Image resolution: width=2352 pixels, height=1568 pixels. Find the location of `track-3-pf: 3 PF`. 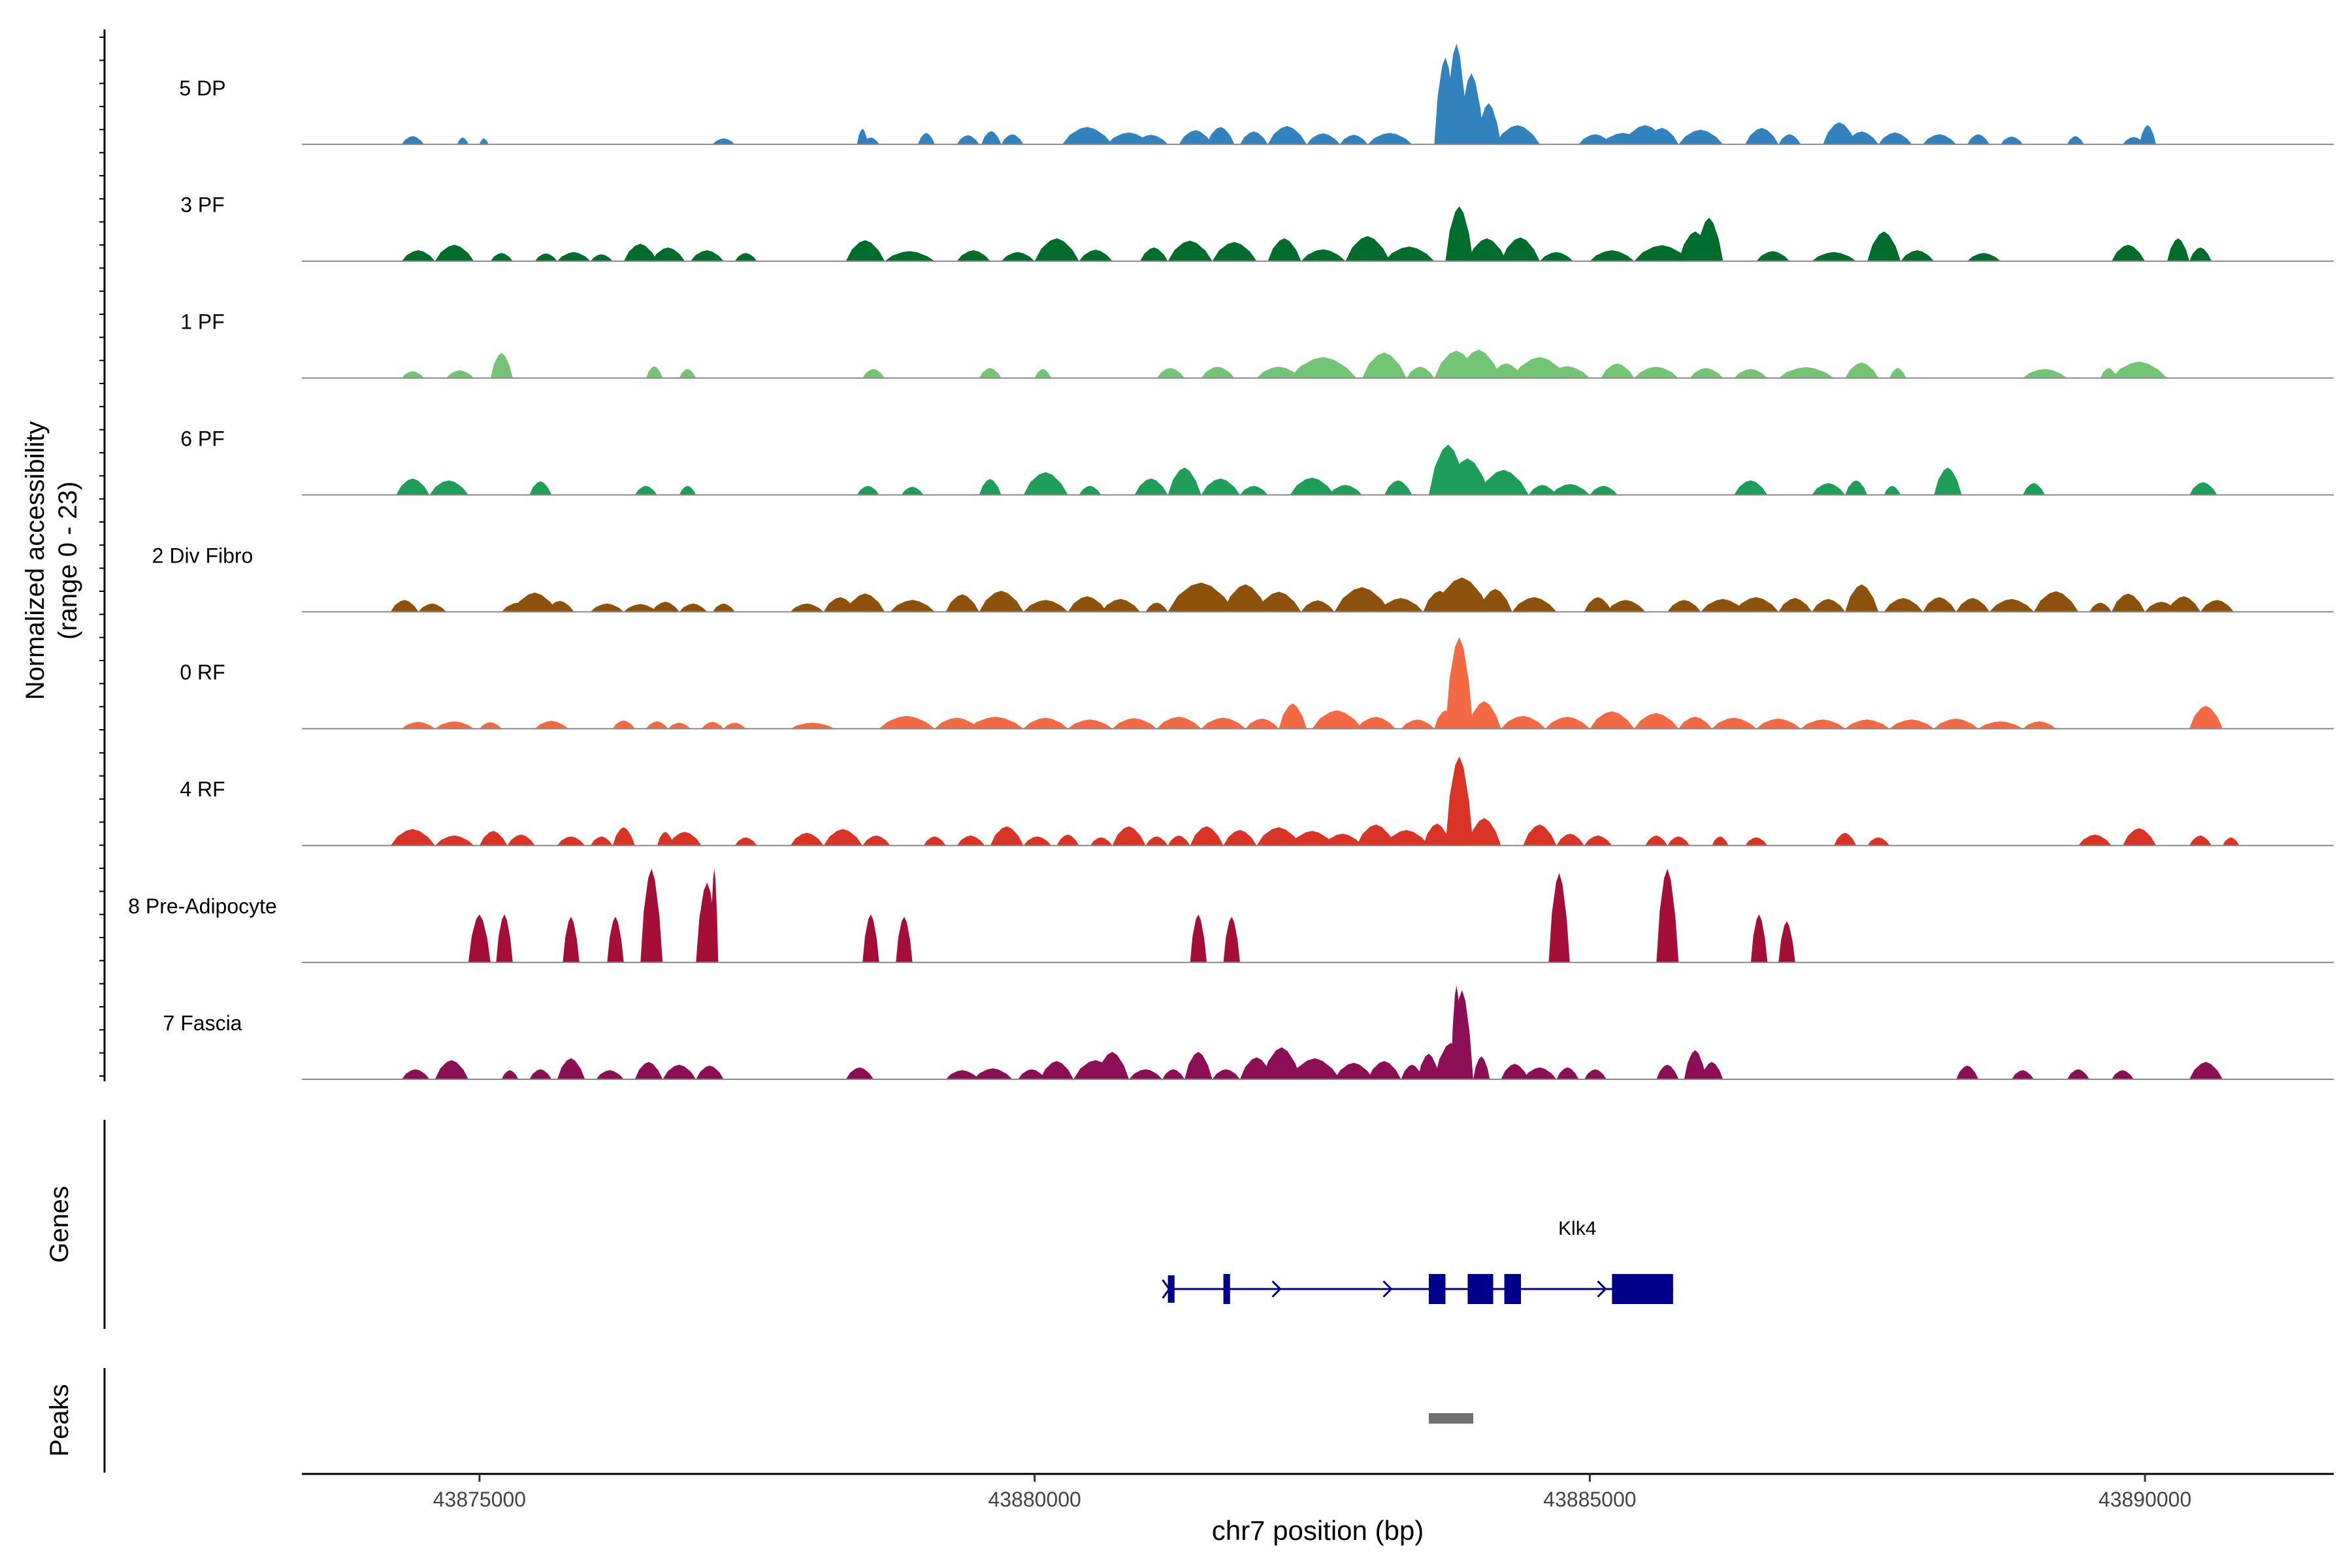

track-3-pf: 3 PF is located at coordinates (1257, 227).